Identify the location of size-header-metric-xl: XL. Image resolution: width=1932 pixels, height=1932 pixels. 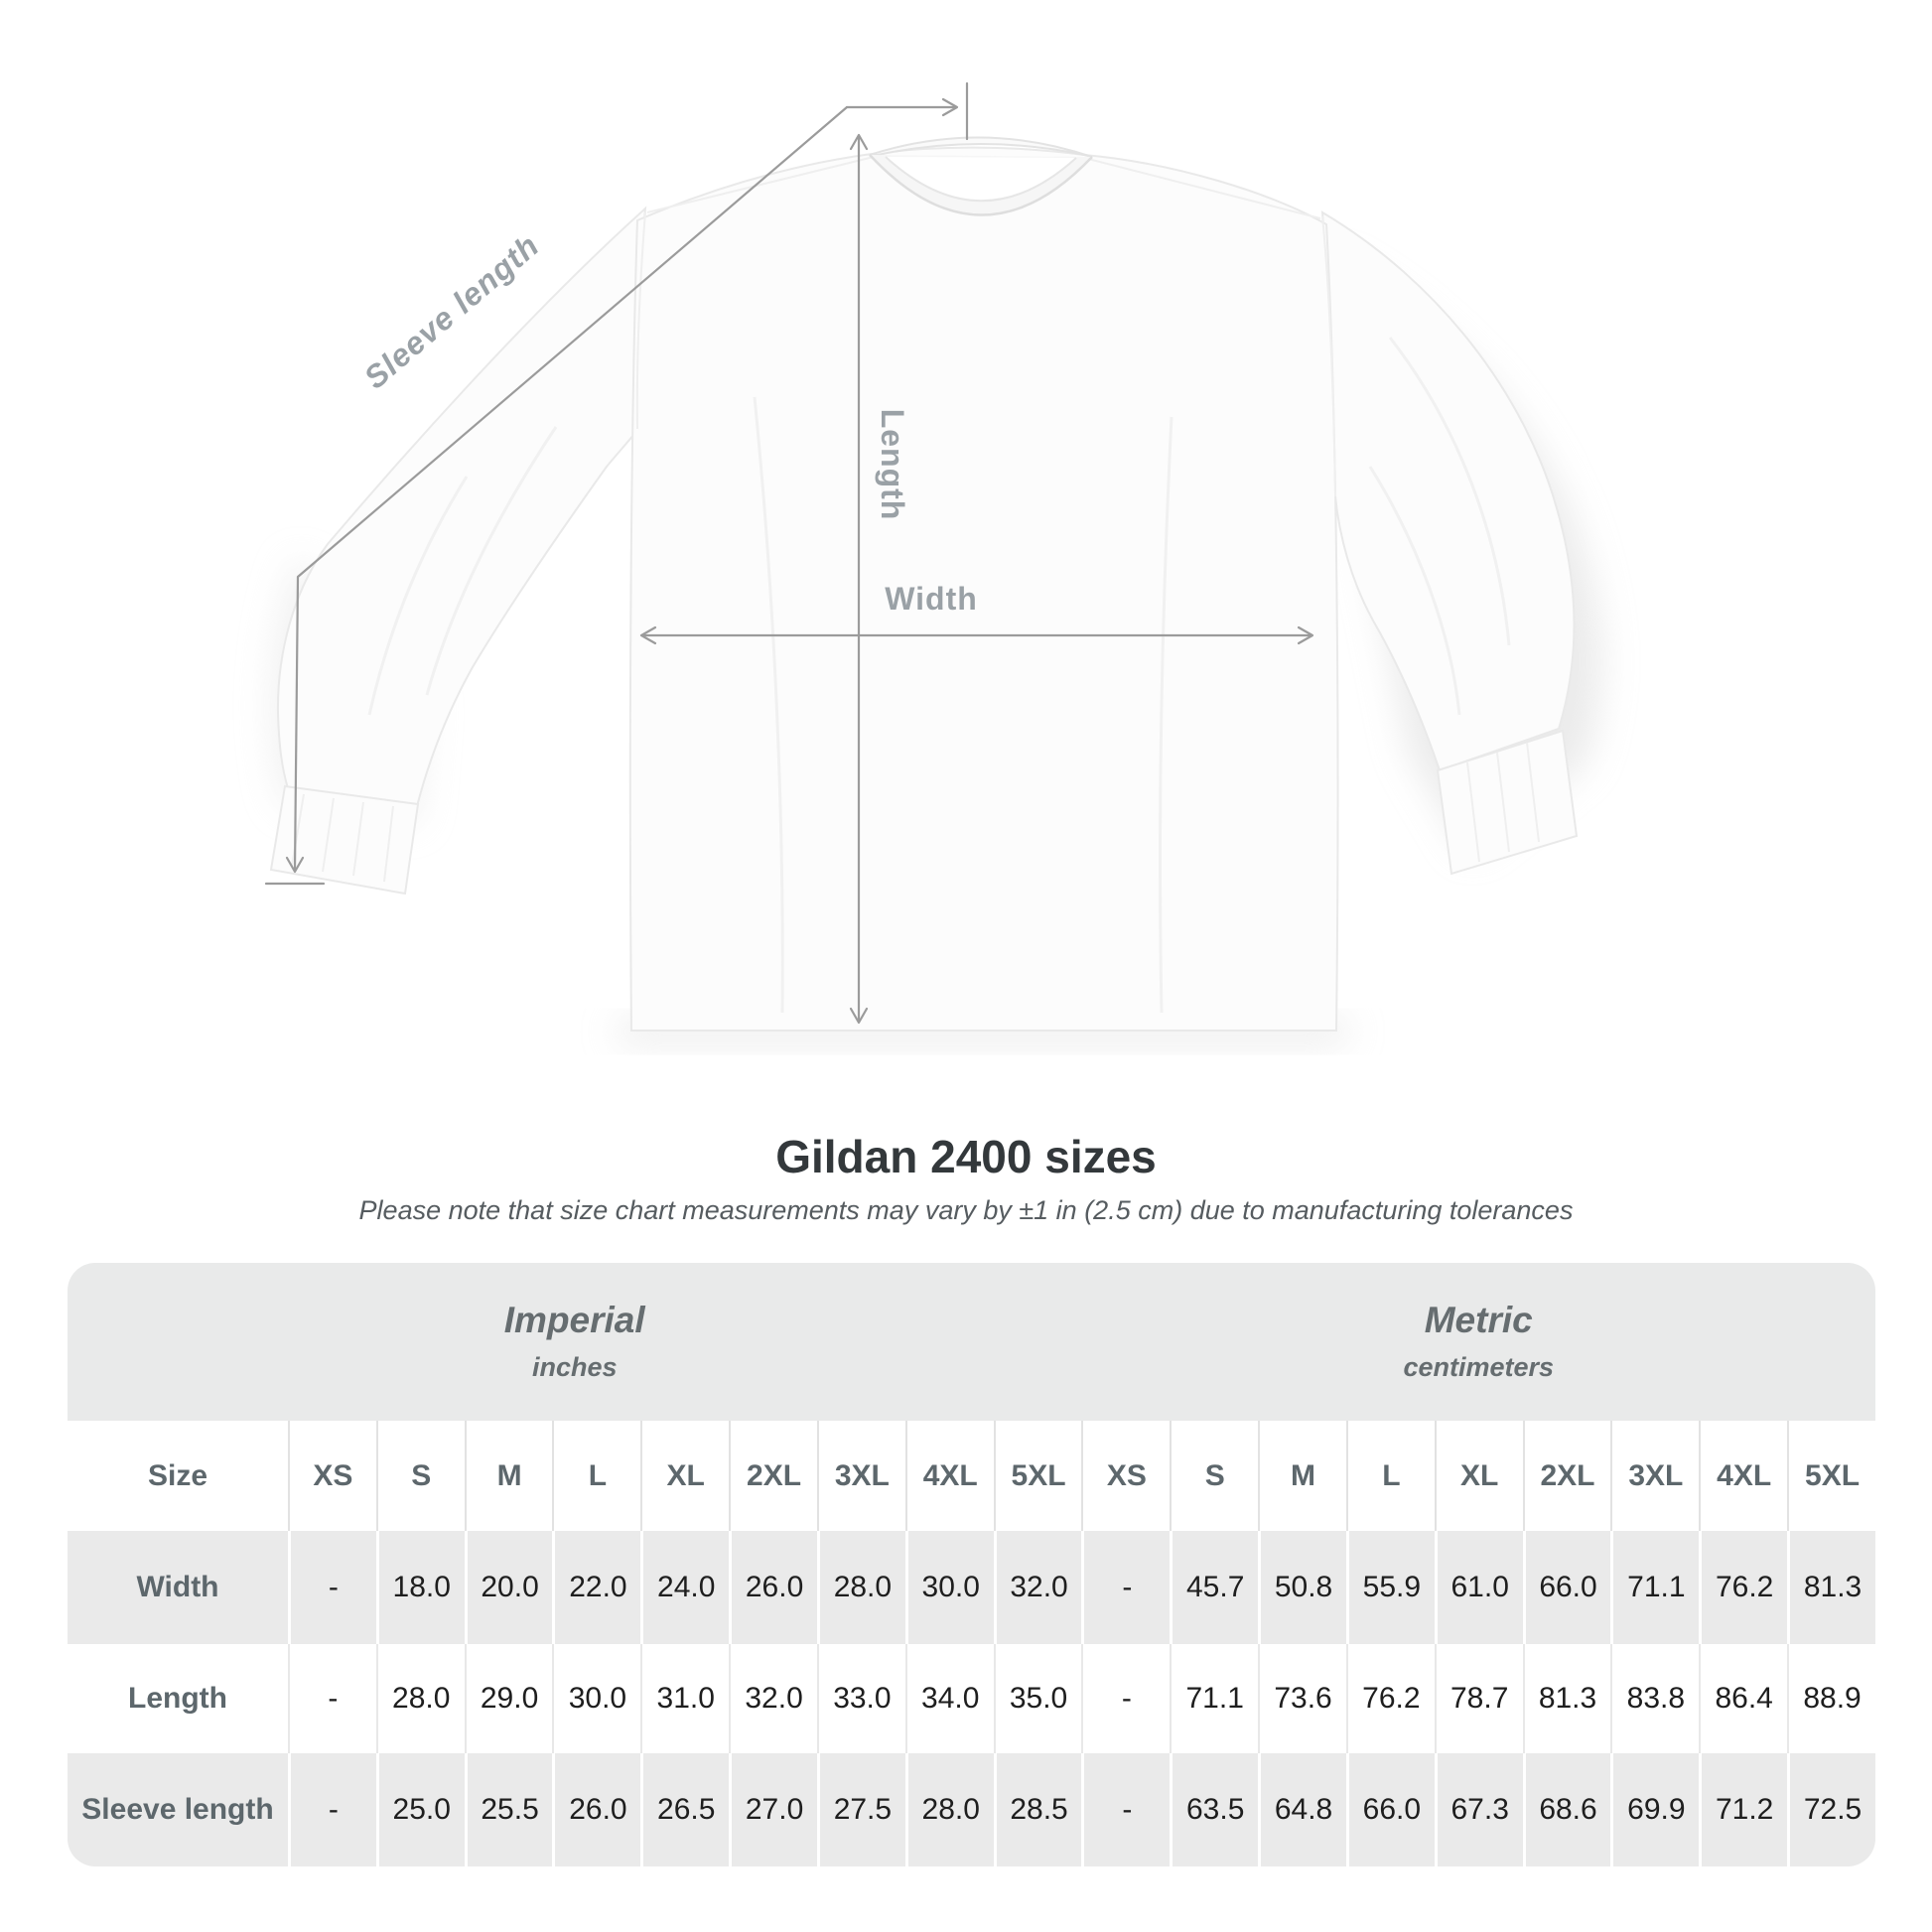
(1478, 1476).